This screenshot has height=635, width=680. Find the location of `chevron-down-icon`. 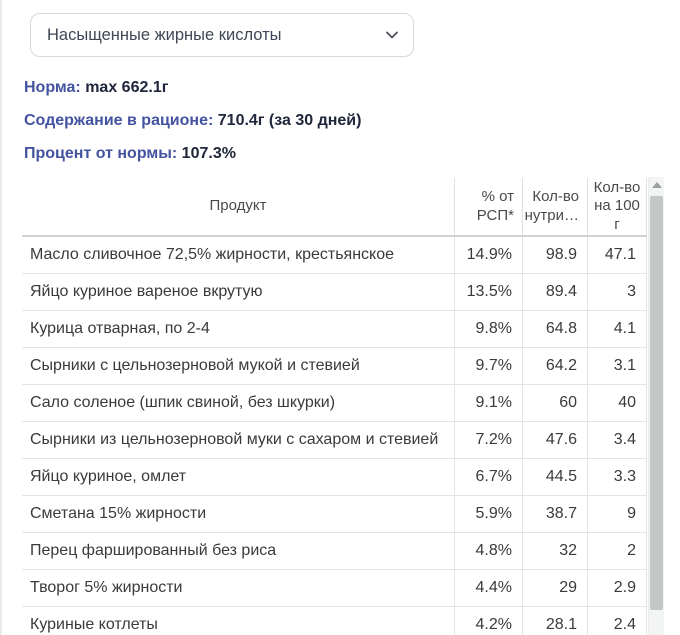

chevron-down-icon is located at coordinates (392, 35).